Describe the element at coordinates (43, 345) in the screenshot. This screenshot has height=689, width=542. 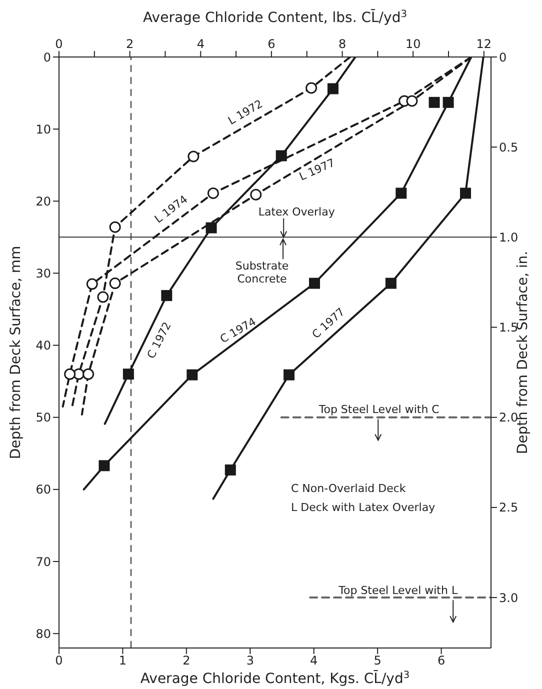
I see `y-tick-label: 40` at that location.